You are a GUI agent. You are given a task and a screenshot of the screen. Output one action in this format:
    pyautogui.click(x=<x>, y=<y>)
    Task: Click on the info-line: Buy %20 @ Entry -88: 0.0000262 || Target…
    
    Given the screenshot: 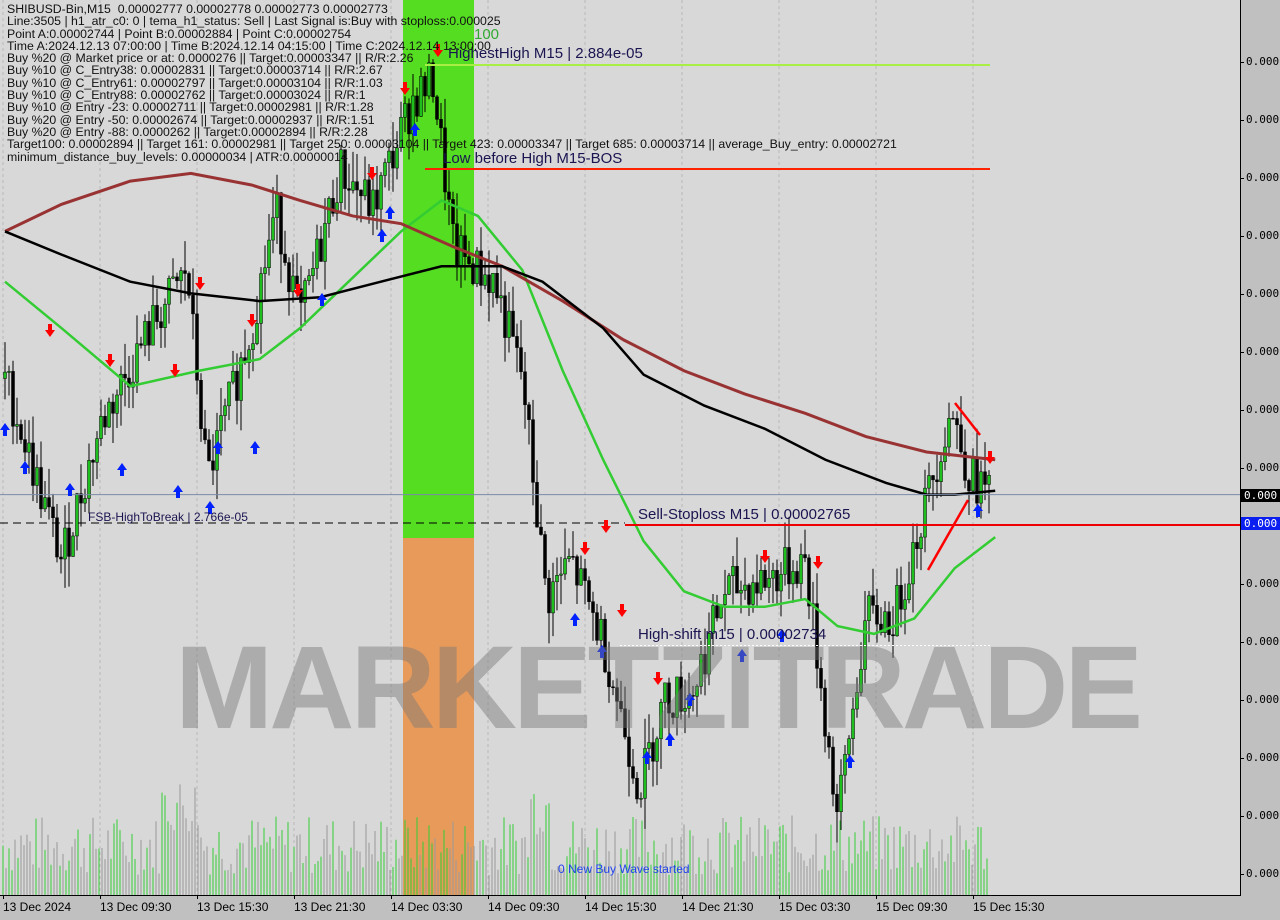 What is the action you would take?
    pyautogui.click(x=187, y=131)
    